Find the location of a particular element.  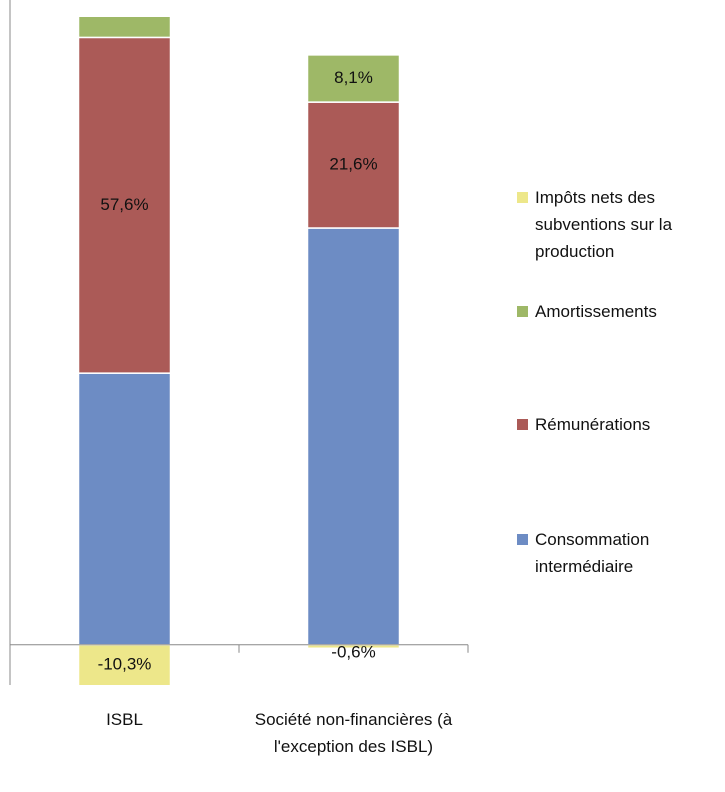

data-label: 21,6% is located at coordinates (353, 164).